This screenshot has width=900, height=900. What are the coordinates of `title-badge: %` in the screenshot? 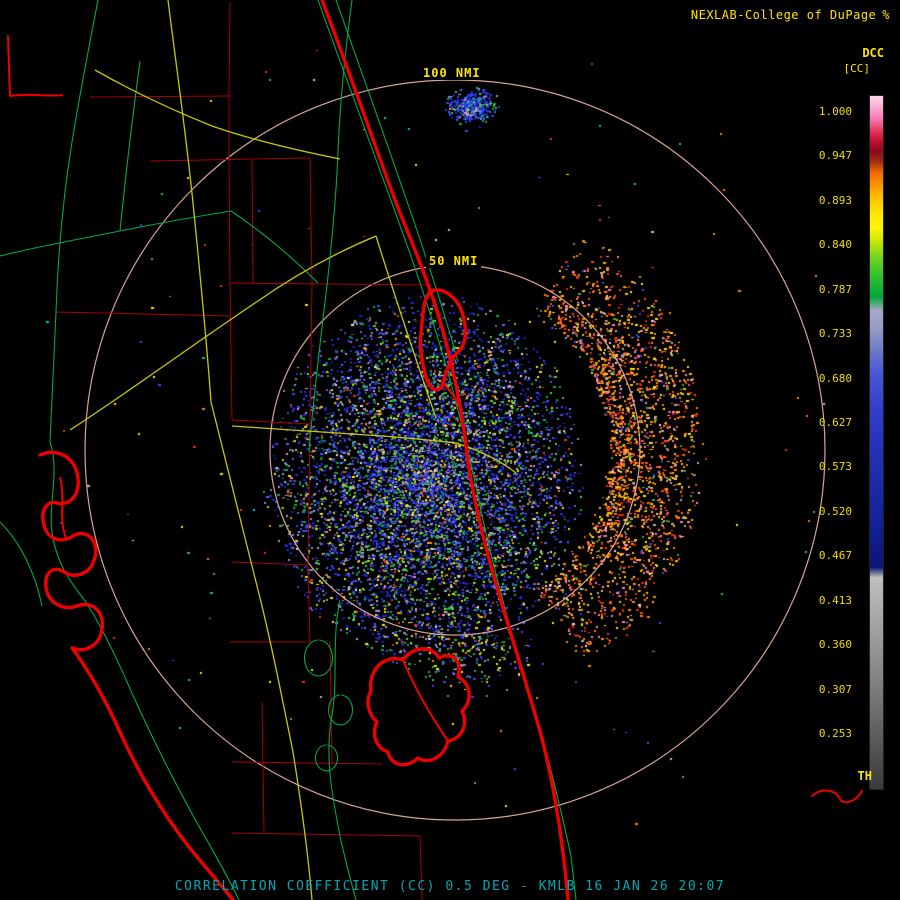 It's located at (886, 15).